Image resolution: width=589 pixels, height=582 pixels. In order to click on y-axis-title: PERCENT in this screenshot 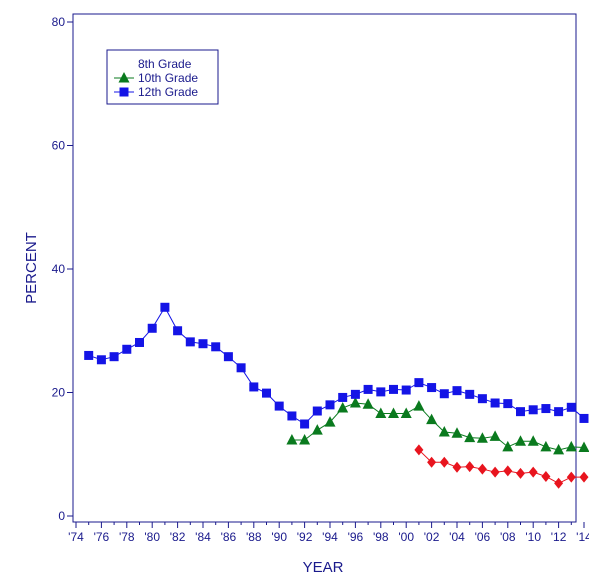, I will do `click(31, 268)`.